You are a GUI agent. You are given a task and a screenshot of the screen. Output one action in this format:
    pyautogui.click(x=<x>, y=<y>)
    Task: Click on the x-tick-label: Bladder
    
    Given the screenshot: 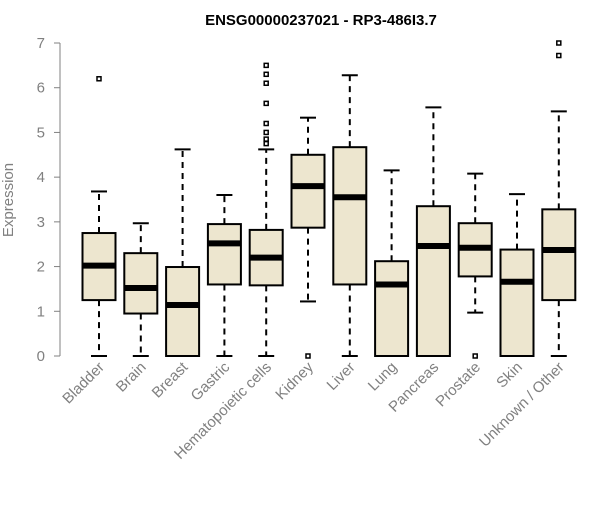 What is the action you would take?
    pyautogui.click(x=83, y=383)
    